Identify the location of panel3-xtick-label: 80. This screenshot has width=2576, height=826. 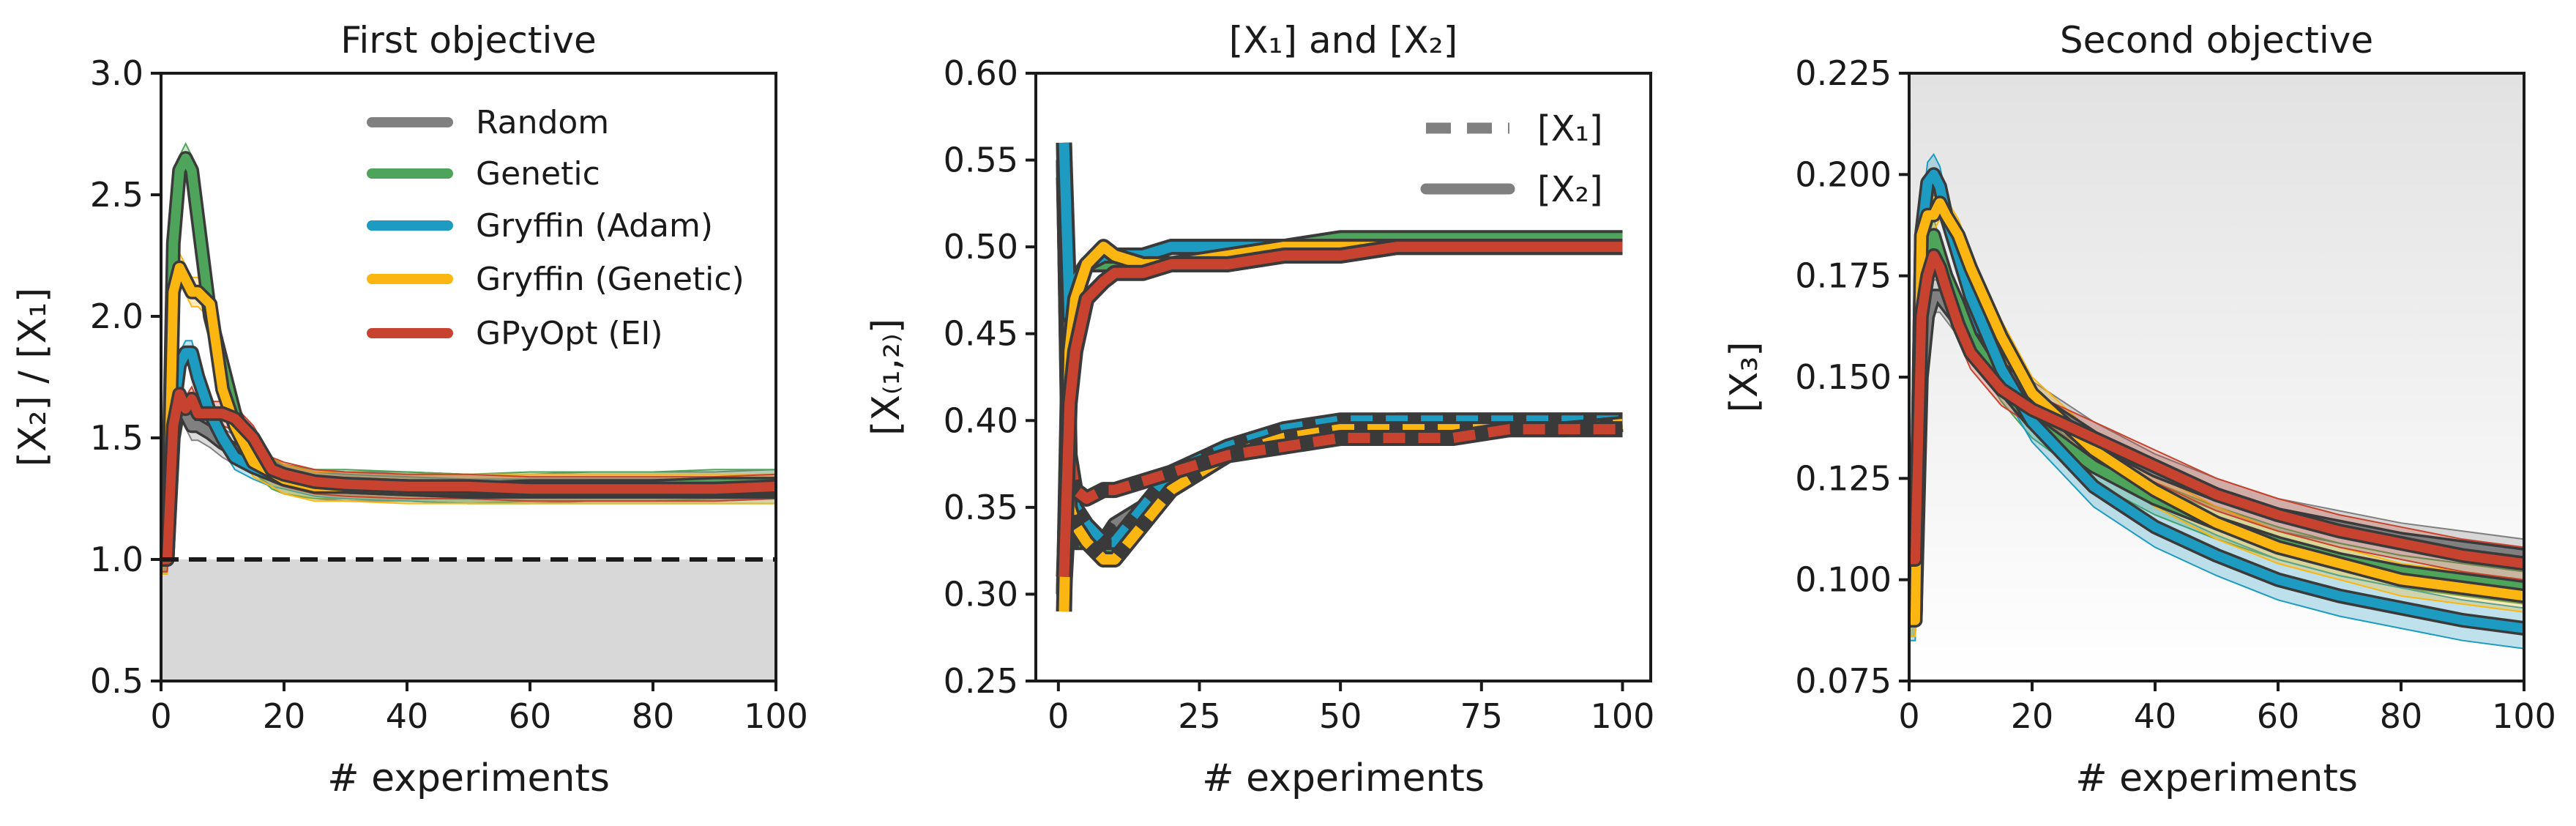
(2401, 716).